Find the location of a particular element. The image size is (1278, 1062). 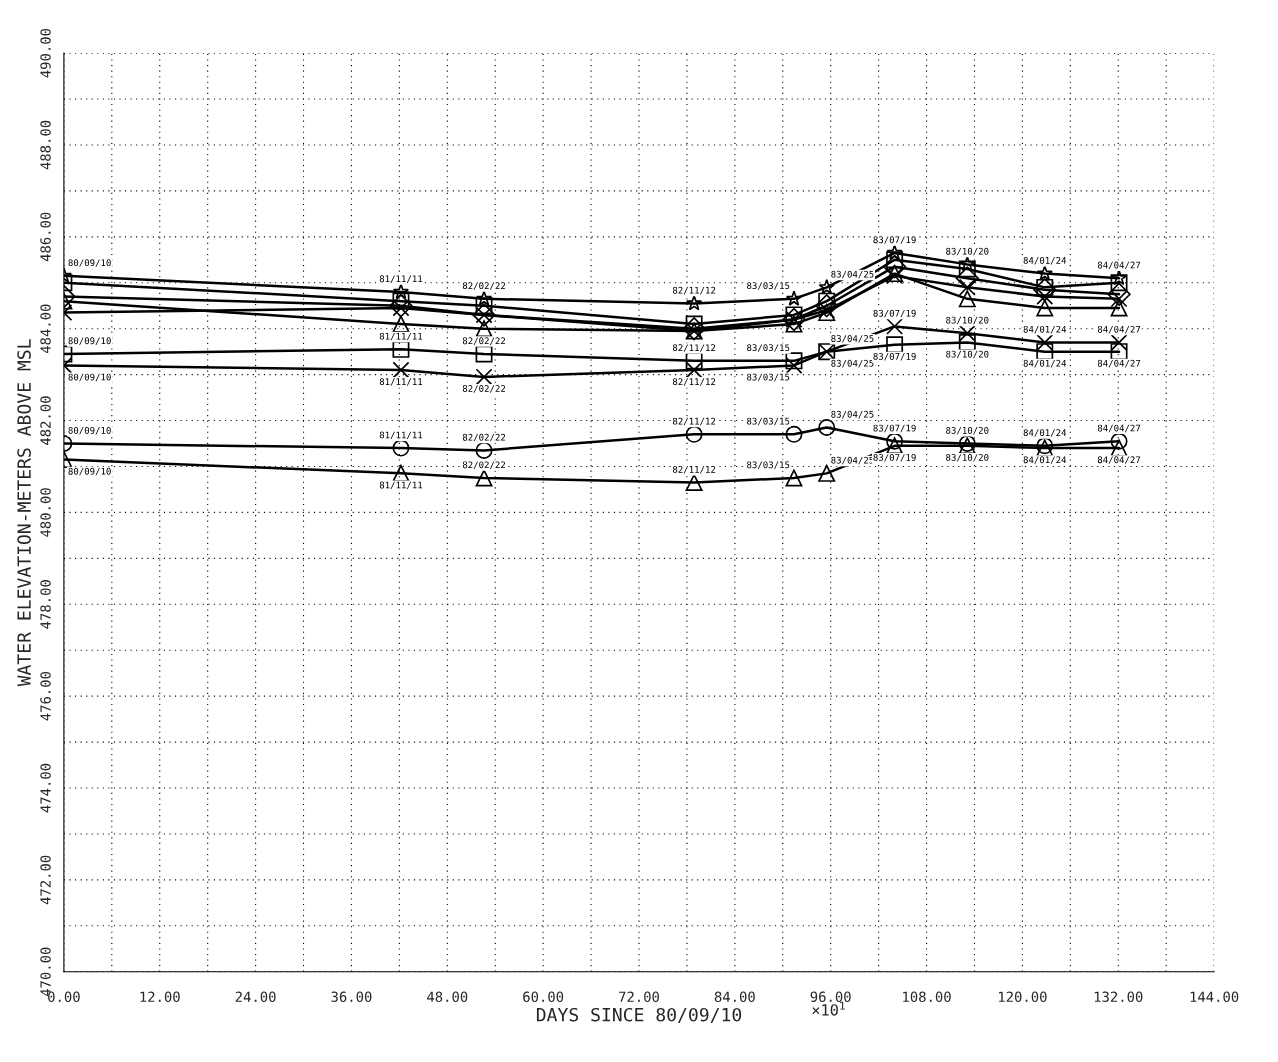

x-tick-label: 36.00 is located at coordinates (351, 996).